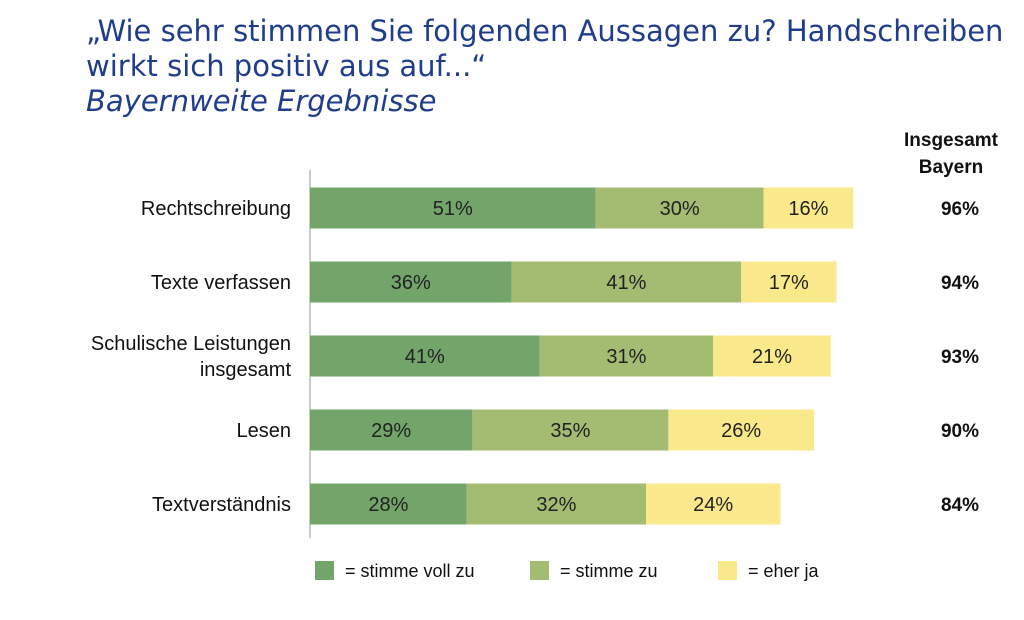  What do you see at coordinates (410, 571) in the screenshot?
I see `legend-label: = stimme voll zu` at bounding box center [410, 571].